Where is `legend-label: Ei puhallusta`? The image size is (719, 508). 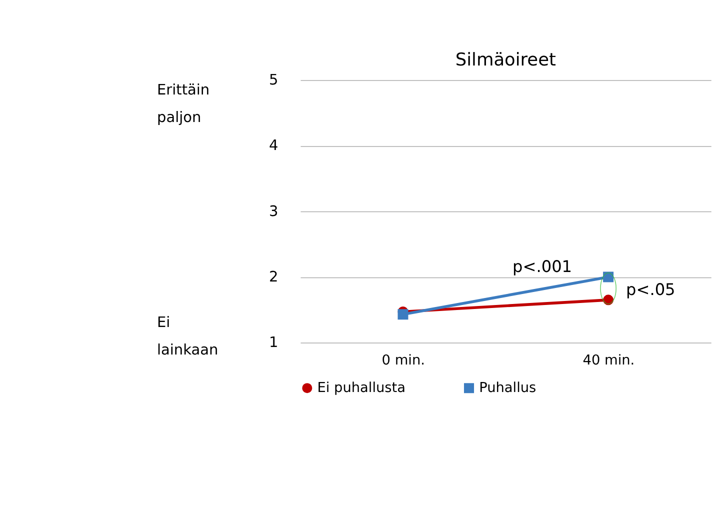
legend-label: Ei puhallusta is located at coordinates (361, 388).